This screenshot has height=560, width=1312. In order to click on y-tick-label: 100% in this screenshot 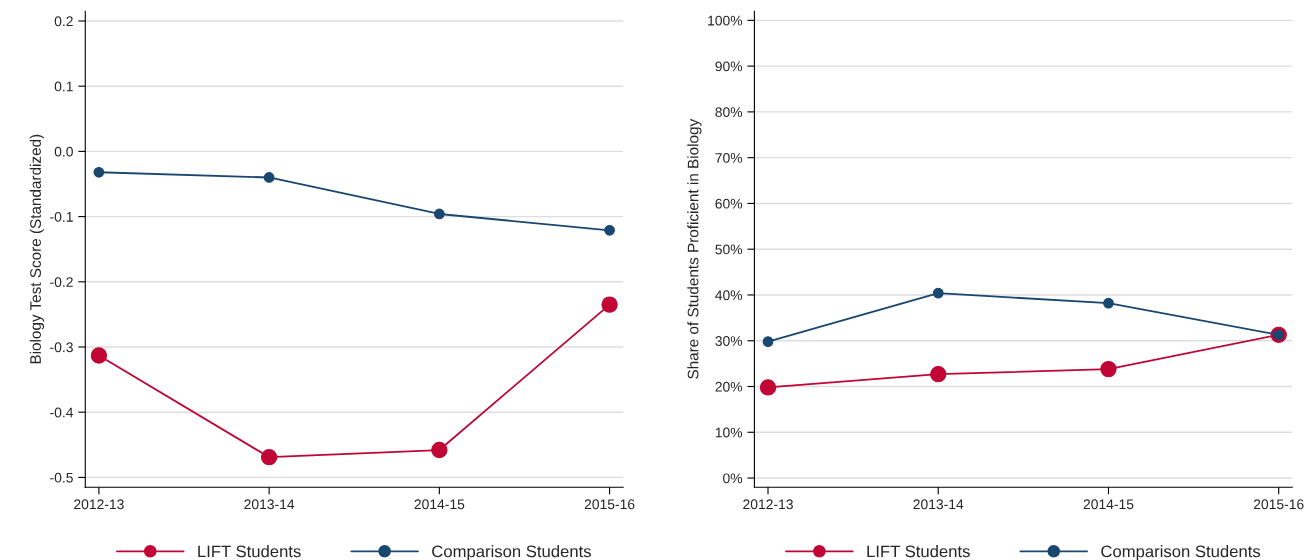, I will do `click(725, 20)`.